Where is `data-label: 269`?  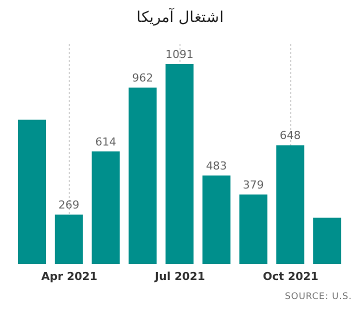
data-label: 269 is located at coordinates (69, 205).